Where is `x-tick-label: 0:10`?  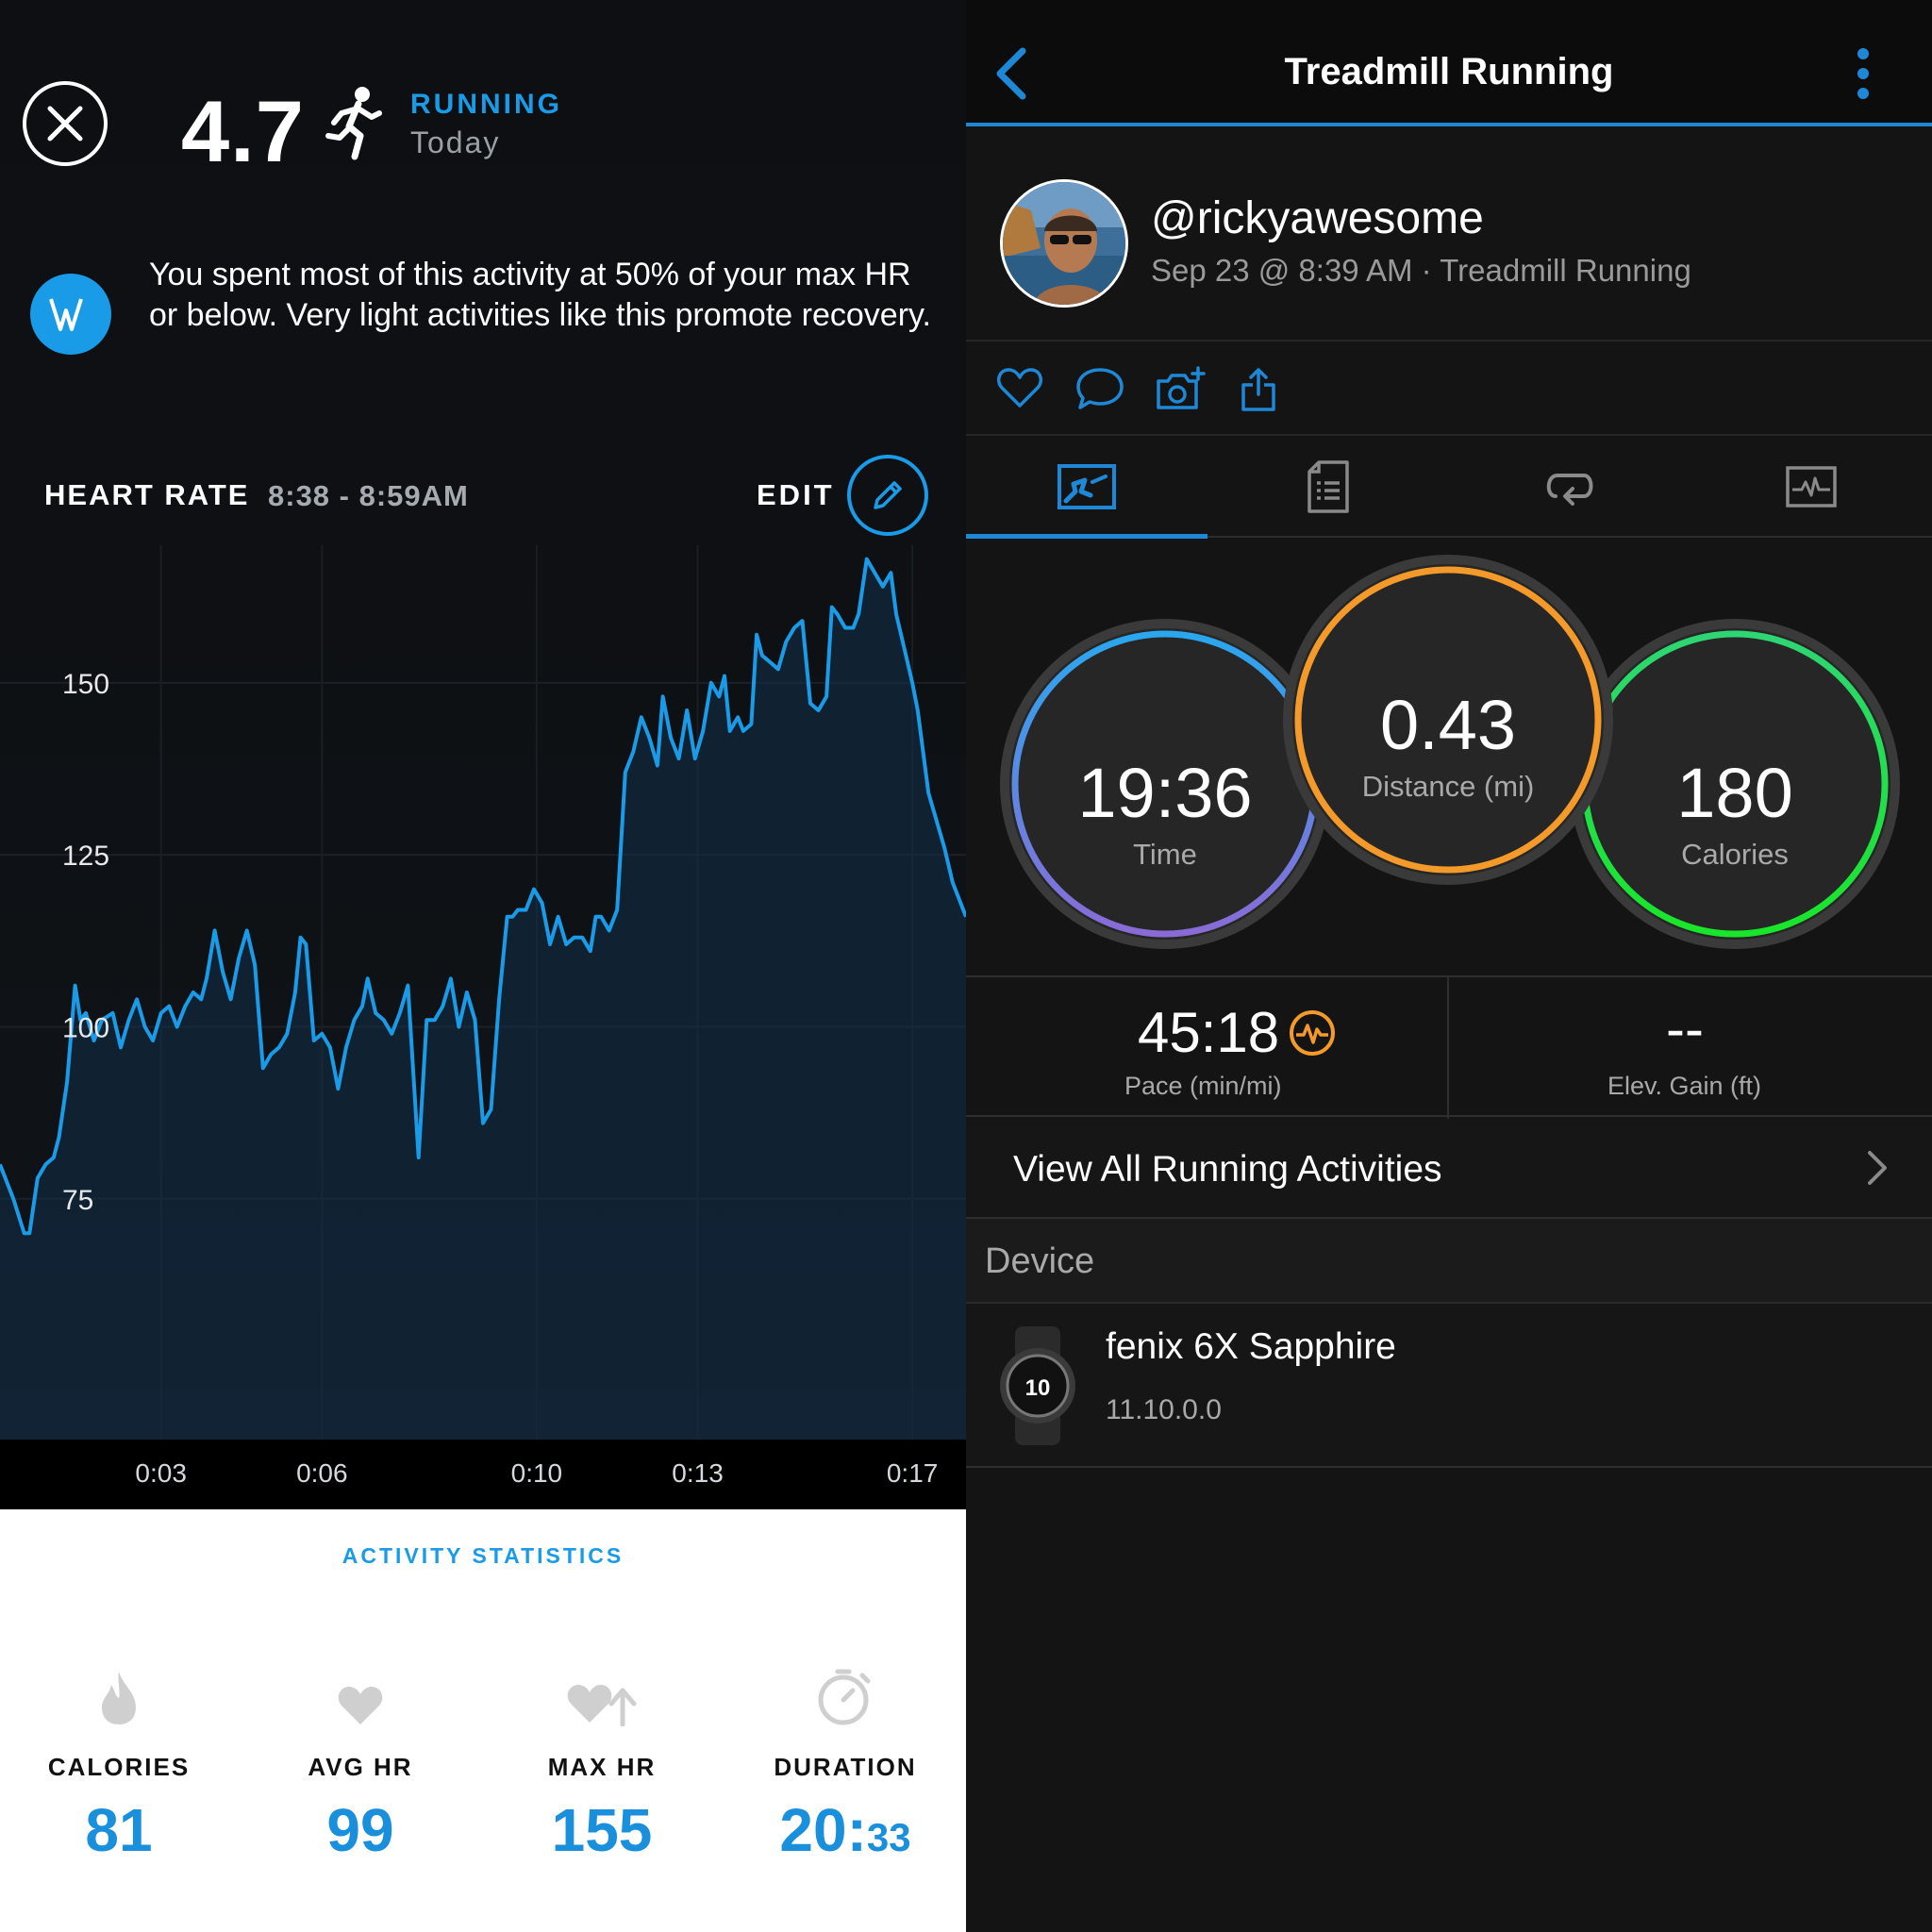 x-tick-label: 0:10 is located at coordinates (536, 1473).